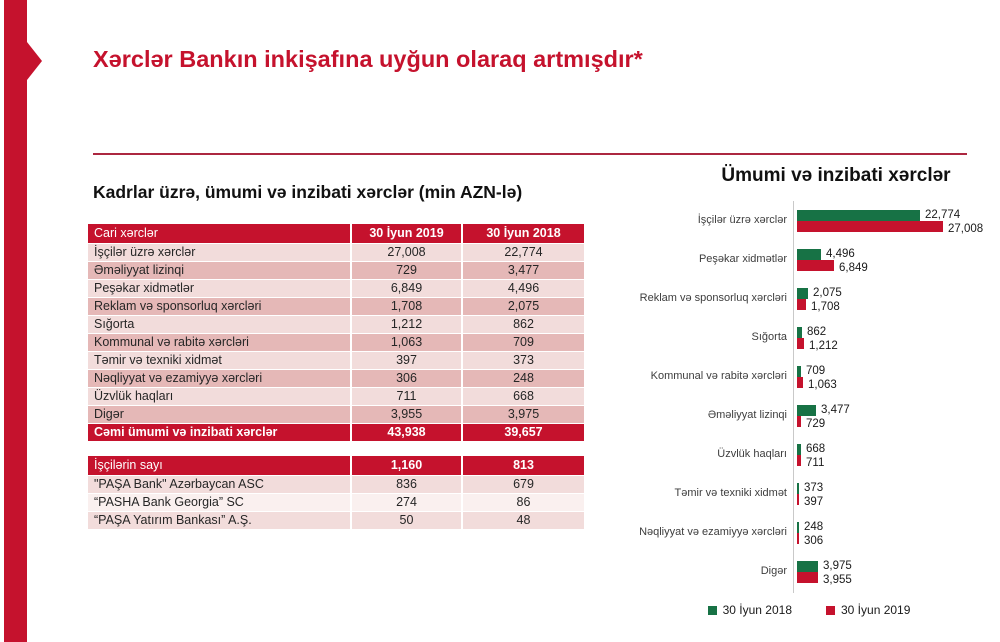 This screenshot has width=1000, height=642. I want to click on value-2019: 27,008, so click(406, 252).